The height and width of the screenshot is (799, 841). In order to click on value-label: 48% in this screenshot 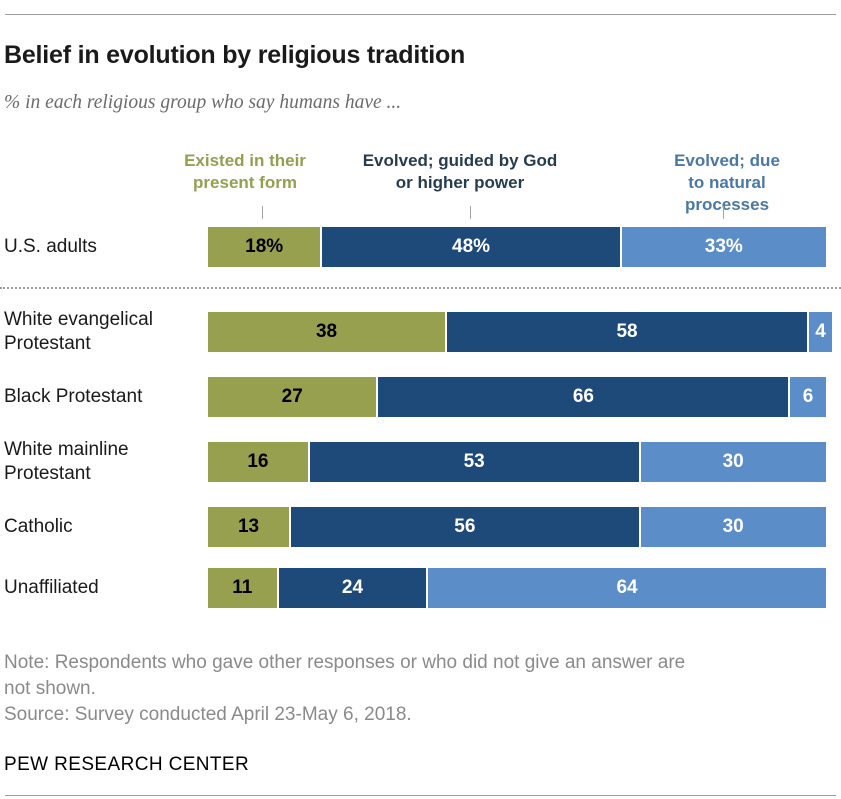, I will do `click(471, 246)`.